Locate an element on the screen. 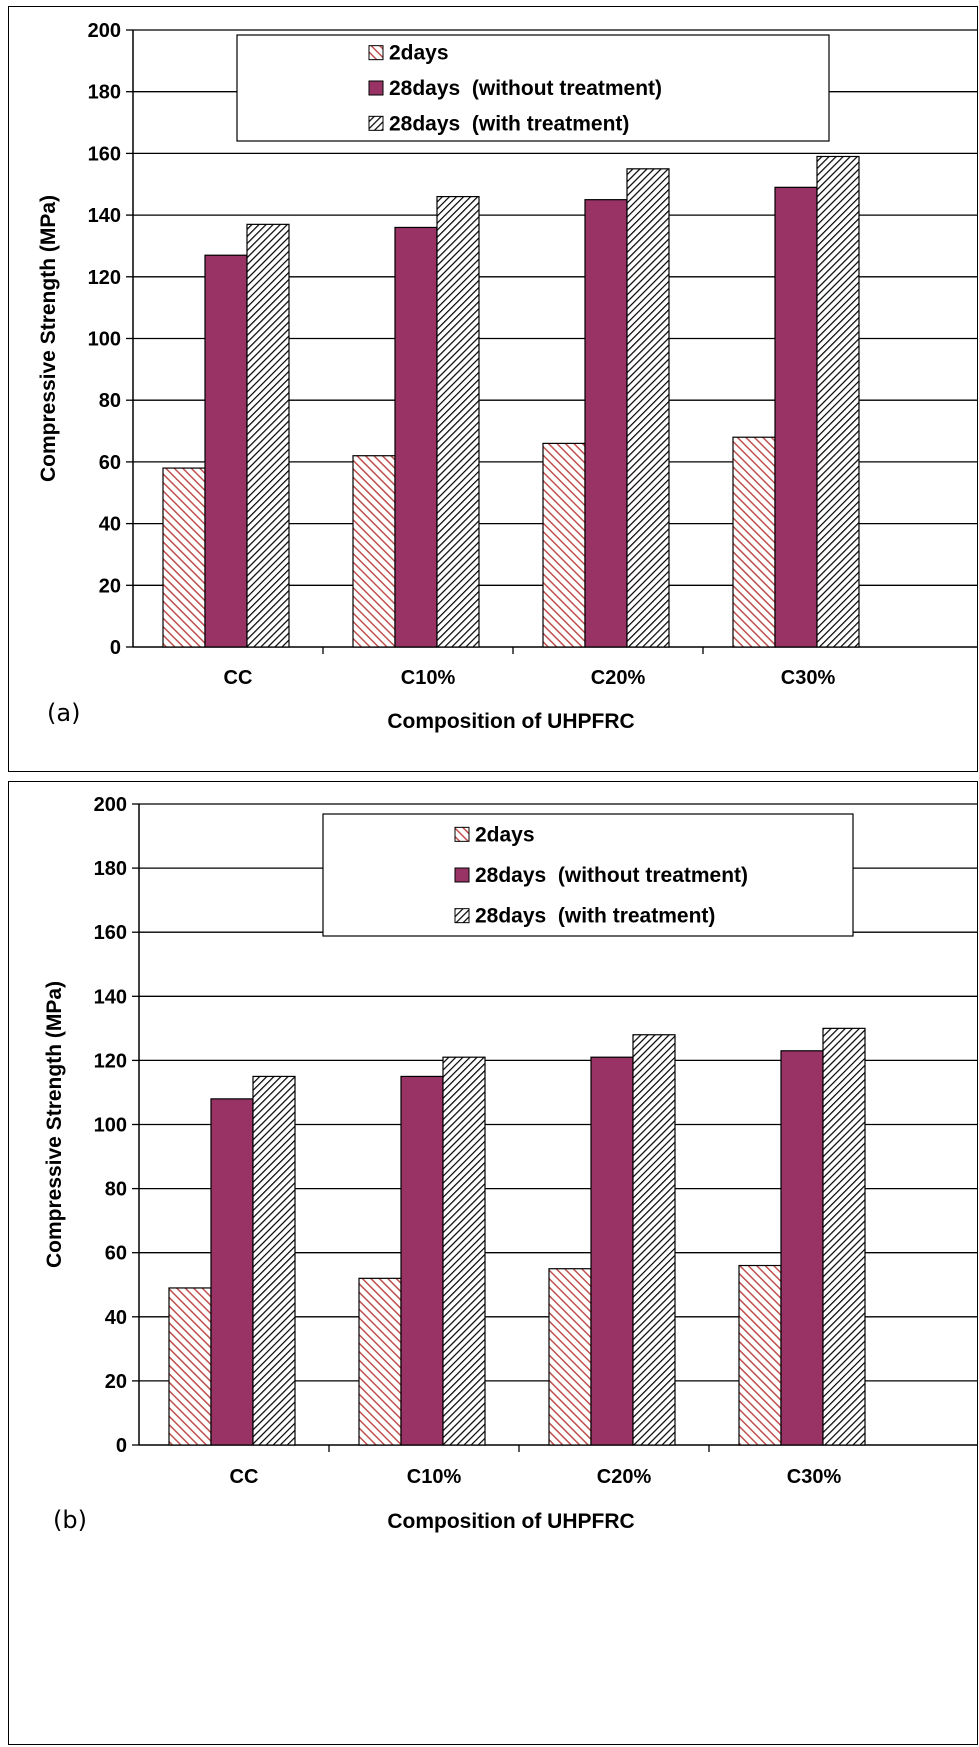 This screenshot has width=979, height=1747. panel-label: (b) is located at coordinates (70, 1520).